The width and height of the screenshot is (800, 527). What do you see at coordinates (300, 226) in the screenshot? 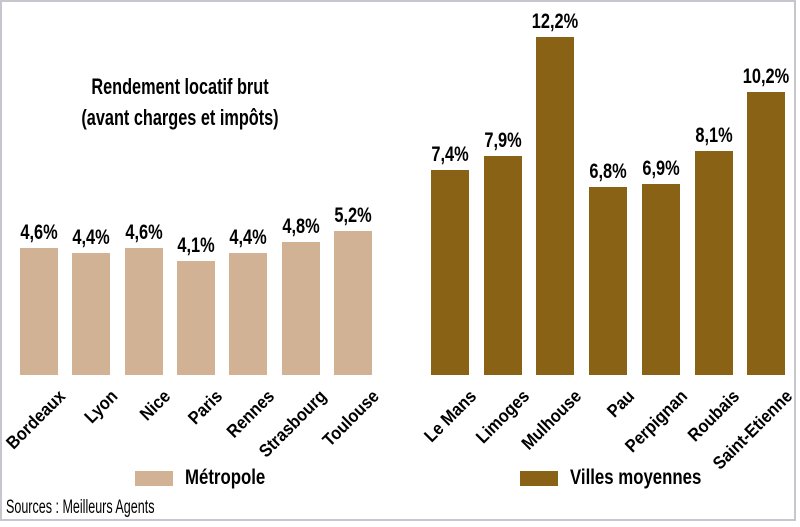
I see `bar-value-strasbourg: 4,8%` at bounding box center [300, 226].